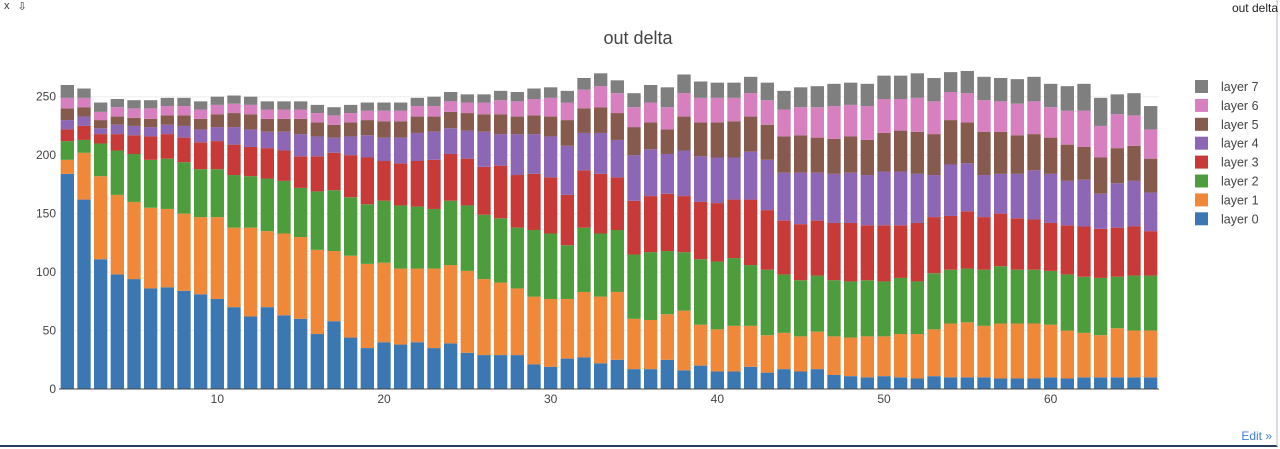 This screenshot has height=449, width=1280. Describe the element at coordinates (7, 6) in the screenshot. I see `close-icon: x` at that location.